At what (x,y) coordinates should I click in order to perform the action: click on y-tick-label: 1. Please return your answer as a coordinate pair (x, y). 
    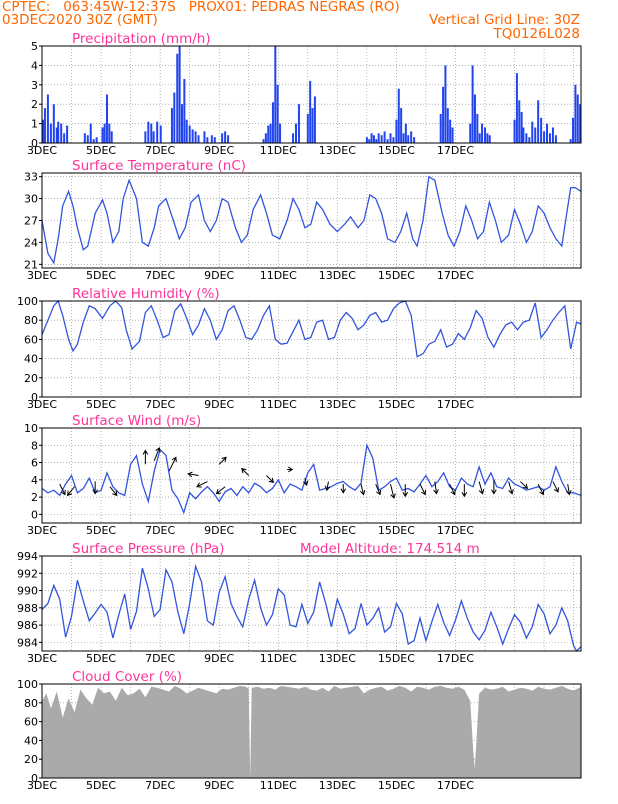
    Looking at the image, I should click on (34, 124).